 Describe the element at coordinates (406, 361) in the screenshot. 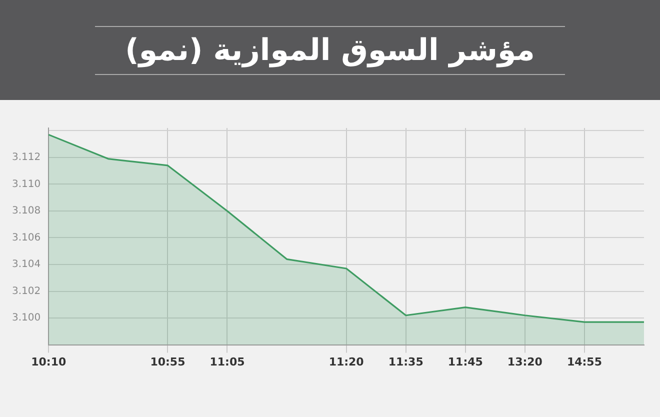

I see `x-tick-label: 11:35` at that location.